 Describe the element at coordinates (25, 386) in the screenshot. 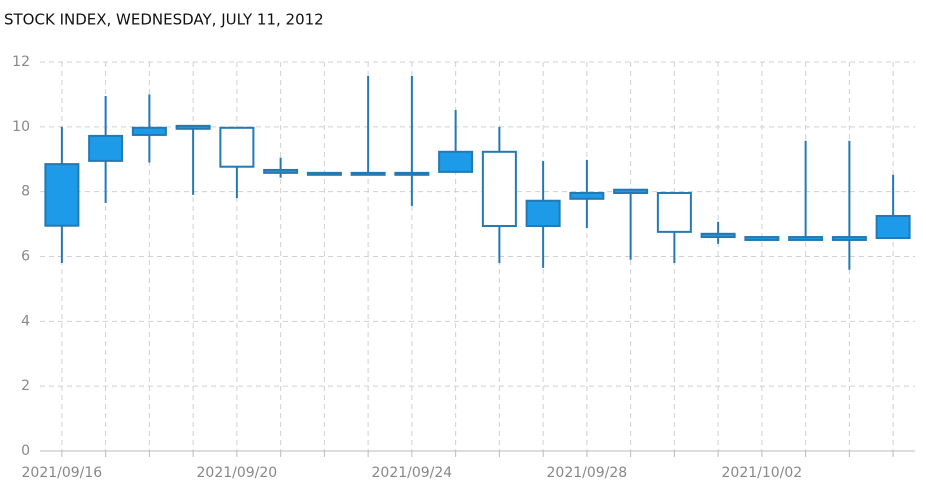

I see `y-tick-label: 2` at that location.